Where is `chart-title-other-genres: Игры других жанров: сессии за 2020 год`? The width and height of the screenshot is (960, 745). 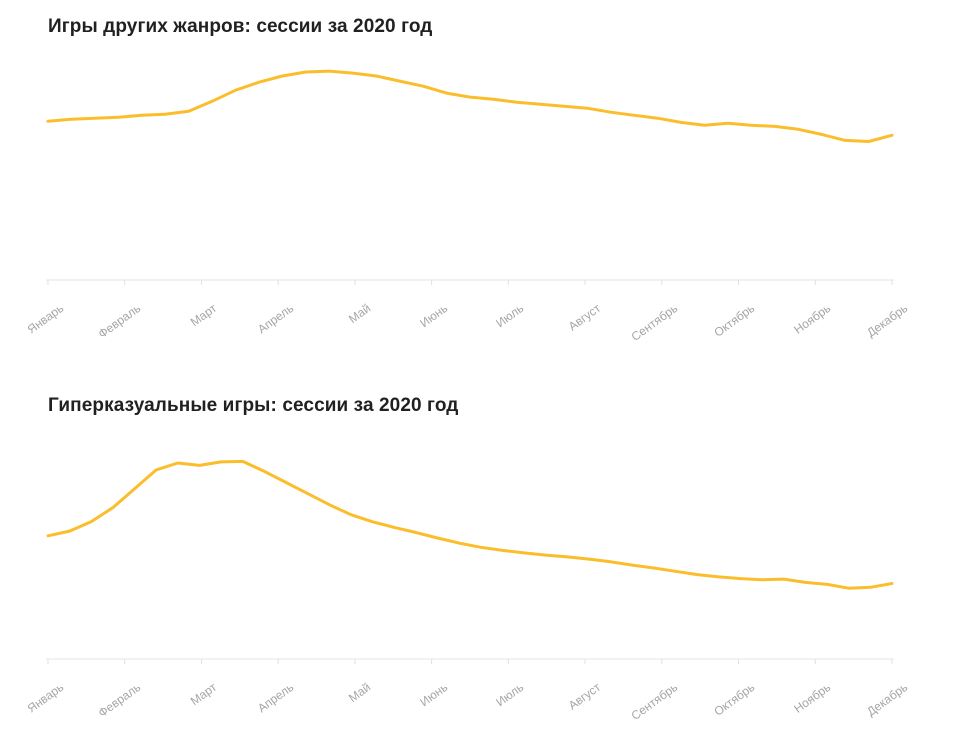
chart-title-other-genres: Игры других жанров: сессии за 2020 год is located at coordinates (240, 26).